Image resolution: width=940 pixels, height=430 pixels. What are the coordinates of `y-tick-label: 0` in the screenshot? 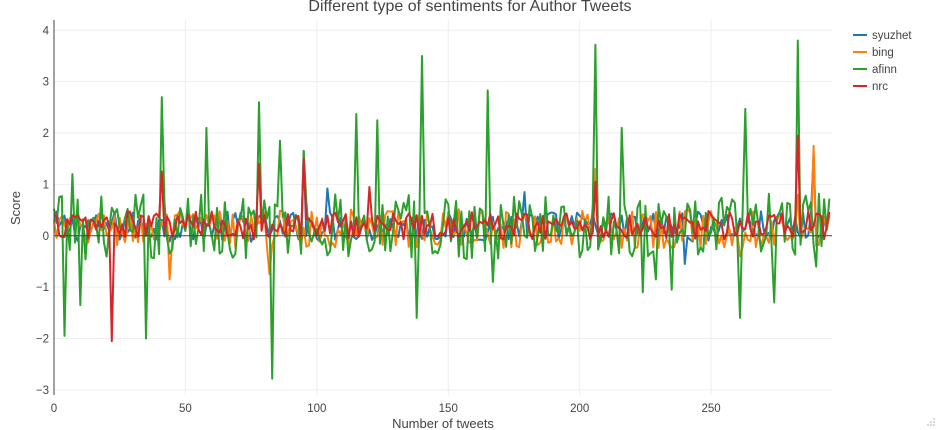 It's located at (46, 237).